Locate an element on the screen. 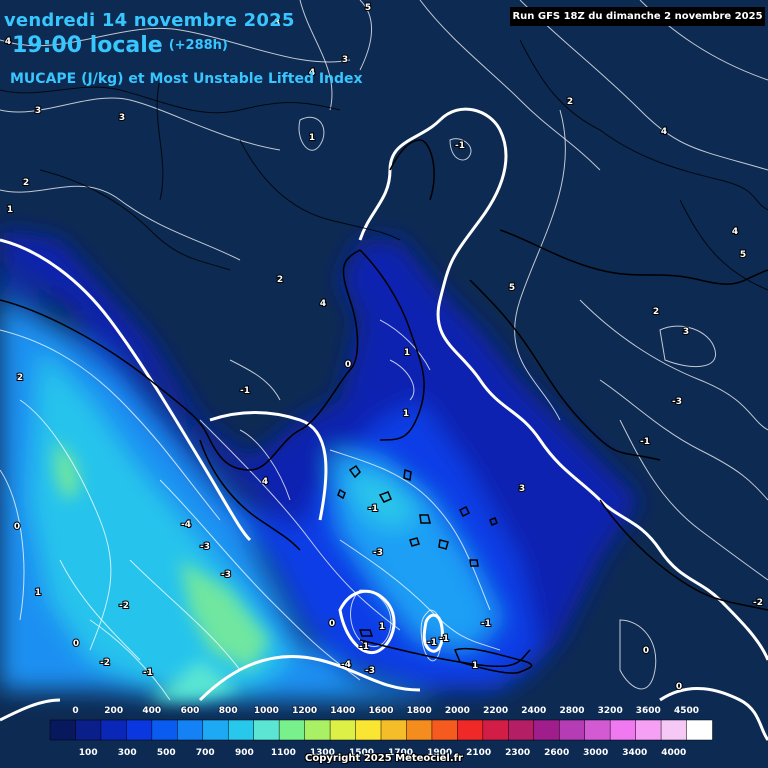 The image size is (768, 768). legend-top-tick: 800 is located at coordinates (228, 711).